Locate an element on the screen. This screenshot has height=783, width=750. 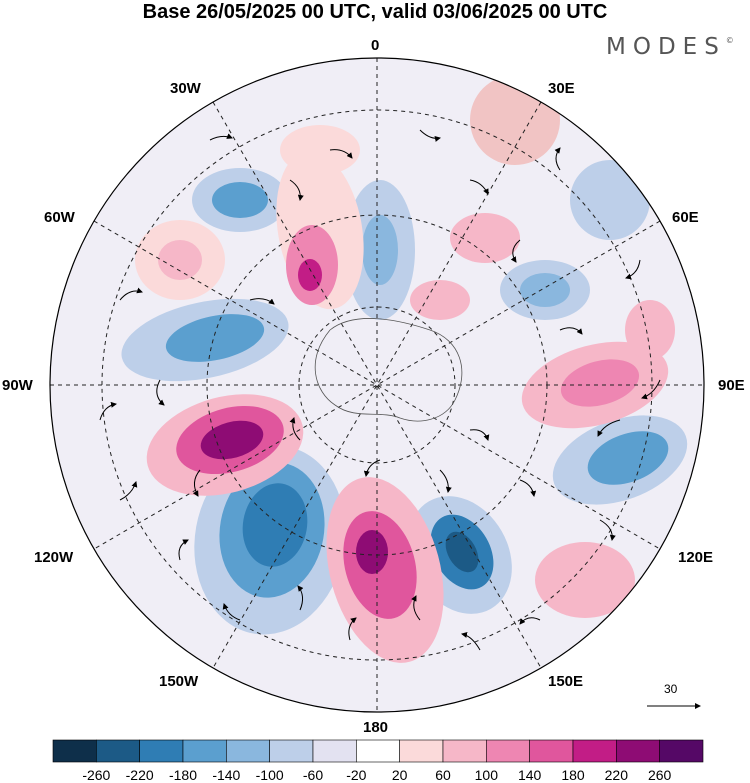
lon-label-0: 0 is located at coordinates (375, 45).